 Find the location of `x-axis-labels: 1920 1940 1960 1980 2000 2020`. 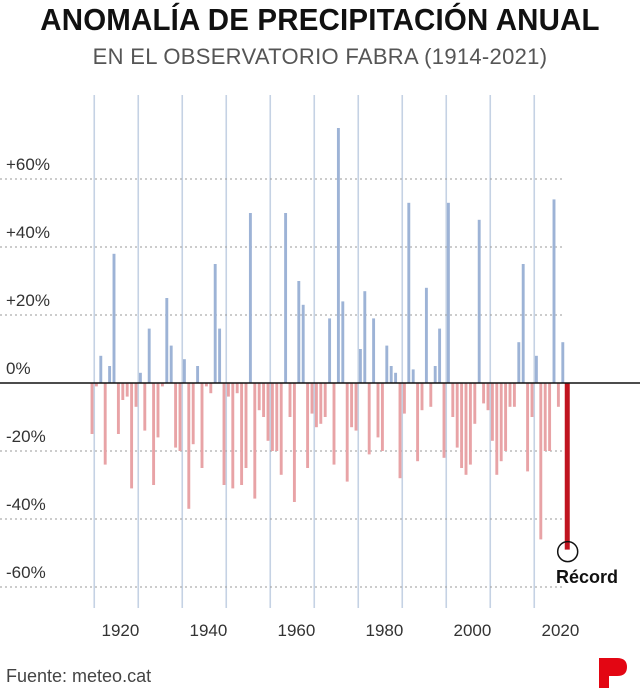

x-axis-labels: 1920 1940 1960 1980 2000 2020 is located at coordinates (340, 630).